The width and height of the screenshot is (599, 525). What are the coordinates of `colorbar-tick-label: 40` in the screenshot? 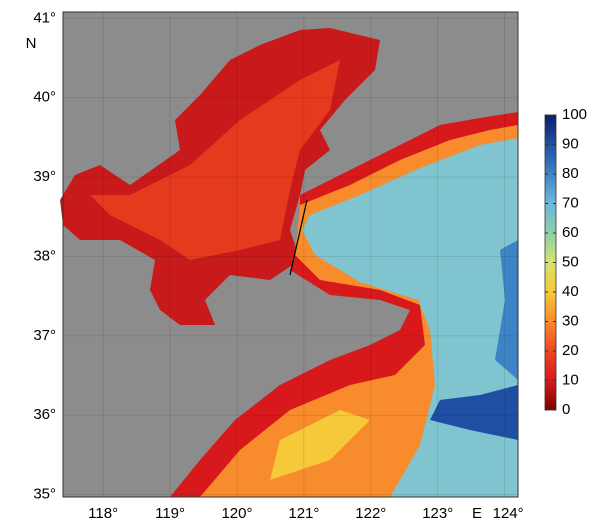 It's located at (570, 291).